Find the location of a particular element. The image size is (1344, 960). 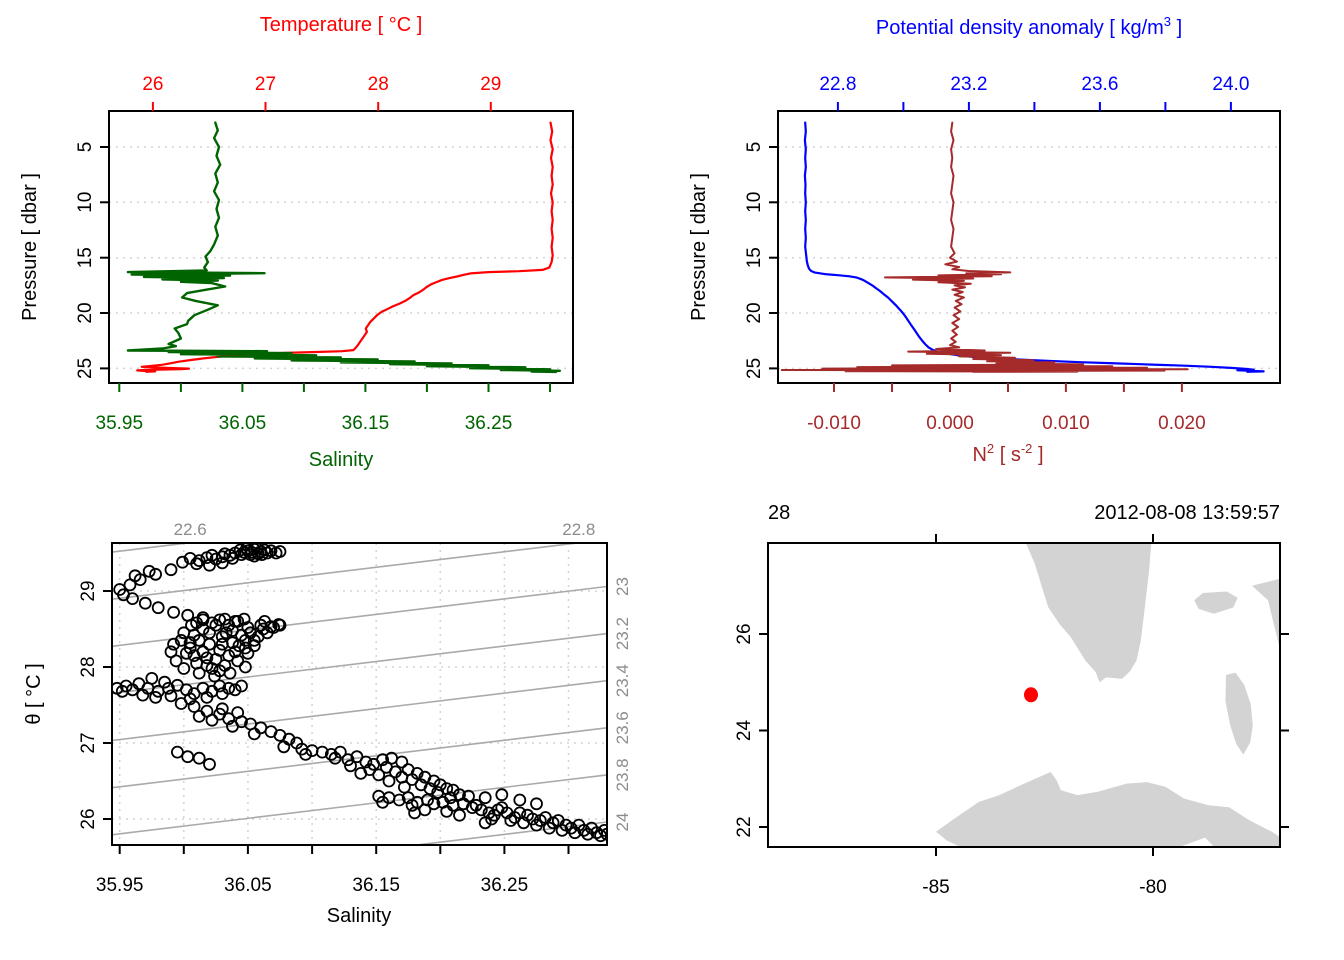

tick-label: 10 is located at coordinates (754, 202).